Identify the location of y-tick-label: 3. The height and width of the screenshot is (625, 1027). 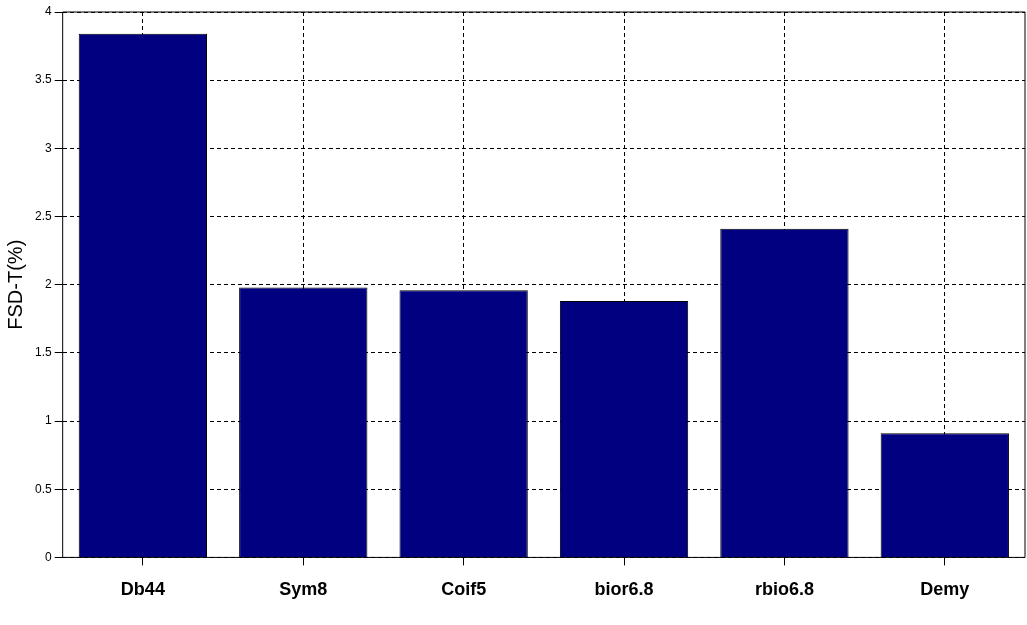
(48, 147).